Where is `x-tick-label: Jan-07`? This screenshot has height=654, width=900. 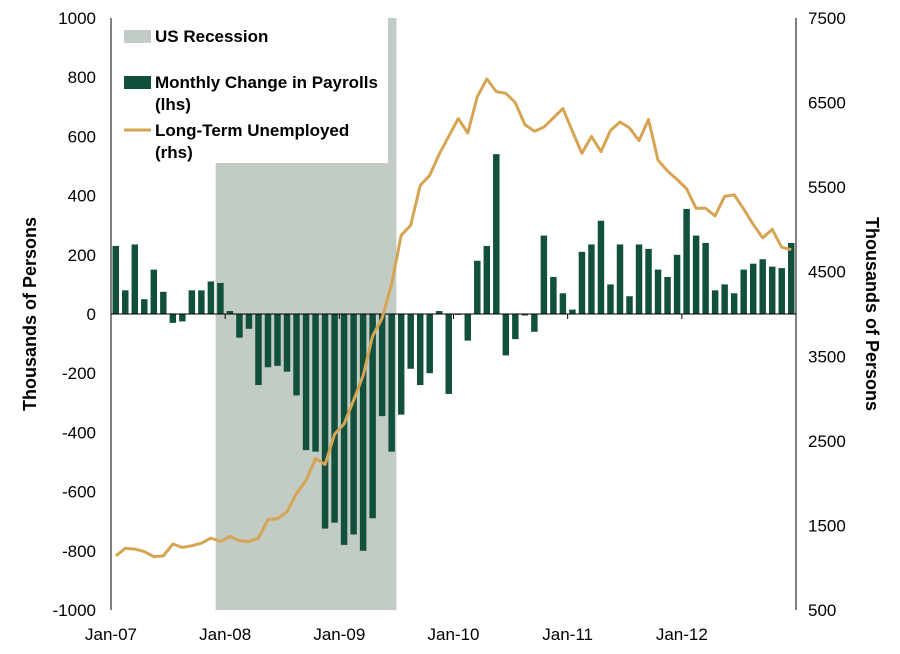
x-tick-label: Jan-07 is located at coordinates (111, 634).